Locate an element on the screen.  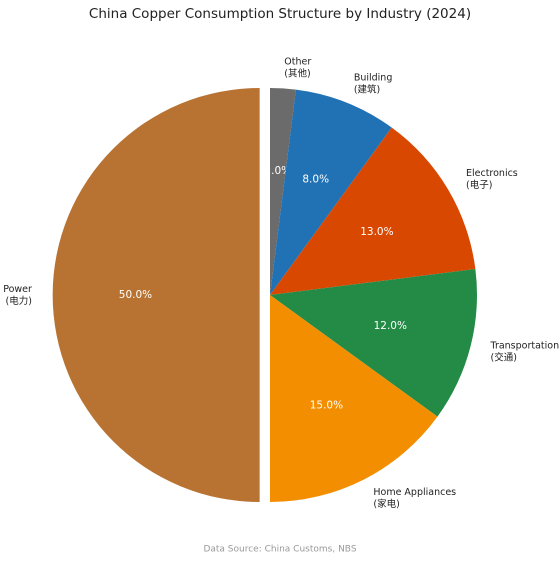
value-label: 8.0% is located at coordinates (315, 180).